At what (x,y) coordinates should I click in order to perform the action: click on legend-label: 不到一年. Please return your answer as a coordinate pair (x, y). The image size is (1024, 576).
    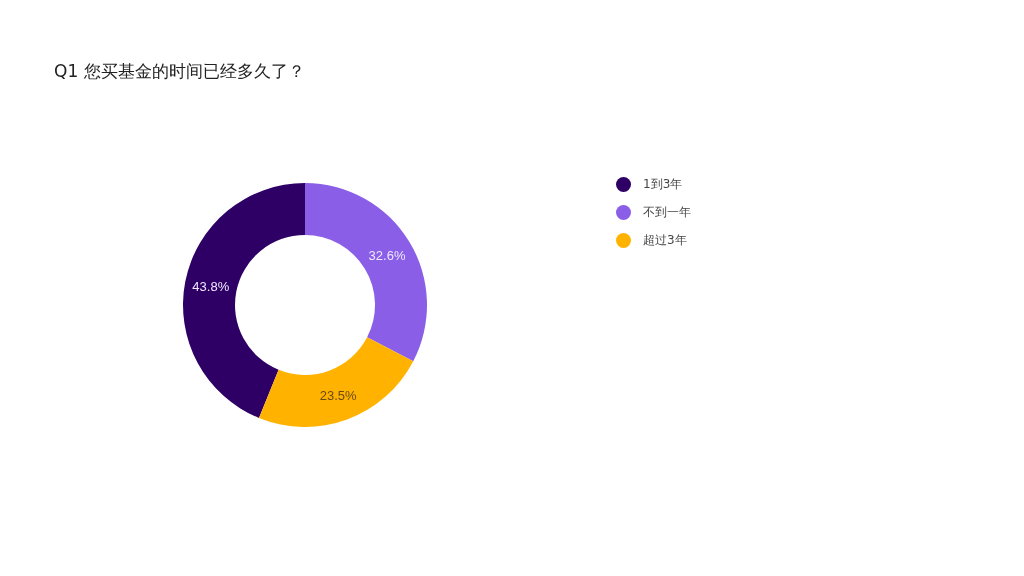
    Looking at the image, I should click on (667, 212).